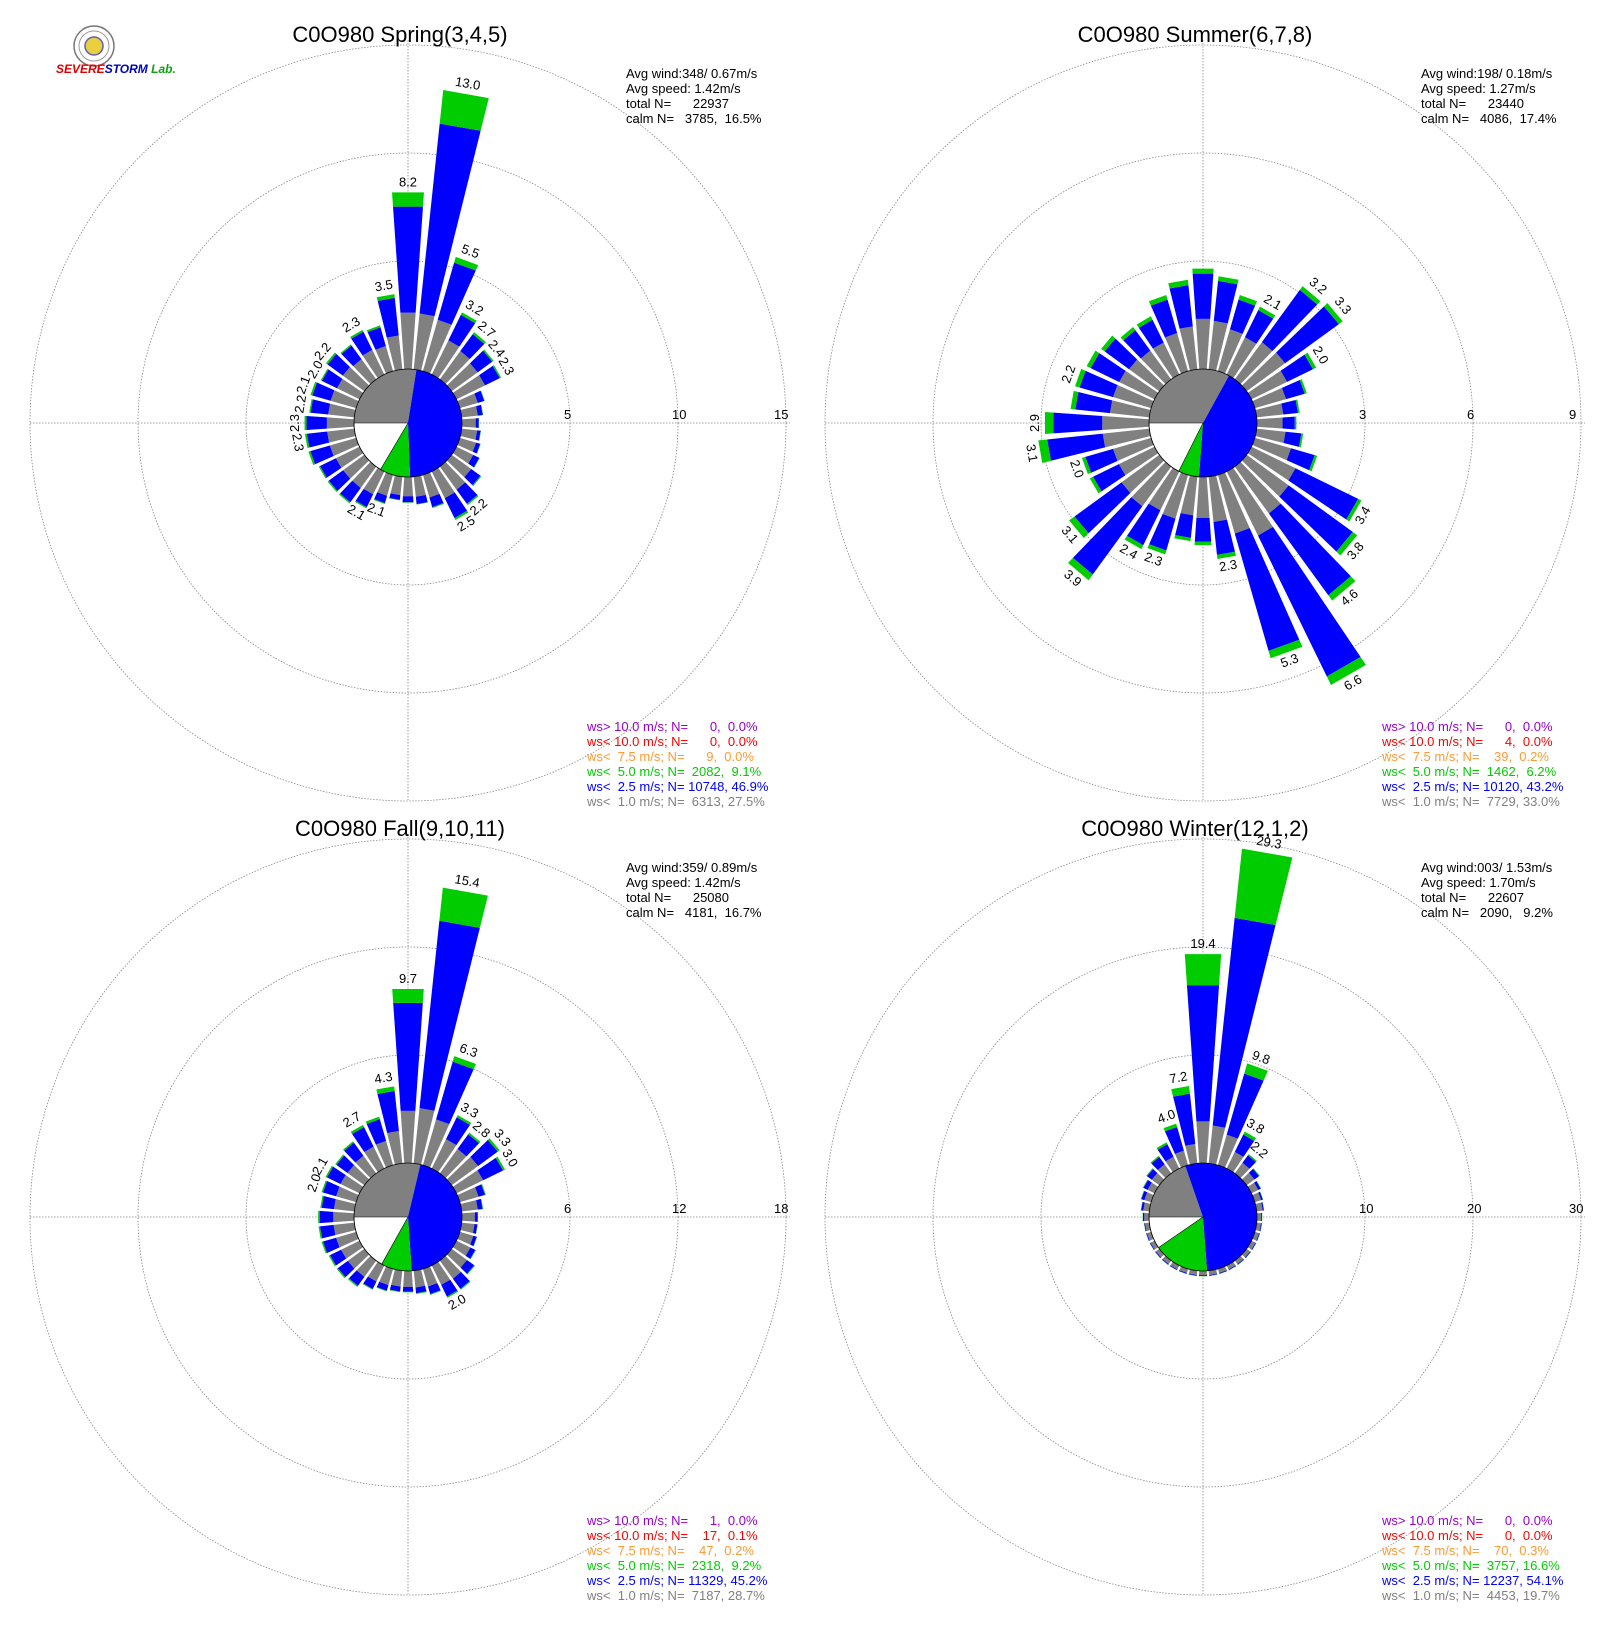 This screenshot has width=1620, height=1640. Describe the element at coordinates (1202, 943) in the screenshot. I see `petal-label-0: 19.4` at that location.